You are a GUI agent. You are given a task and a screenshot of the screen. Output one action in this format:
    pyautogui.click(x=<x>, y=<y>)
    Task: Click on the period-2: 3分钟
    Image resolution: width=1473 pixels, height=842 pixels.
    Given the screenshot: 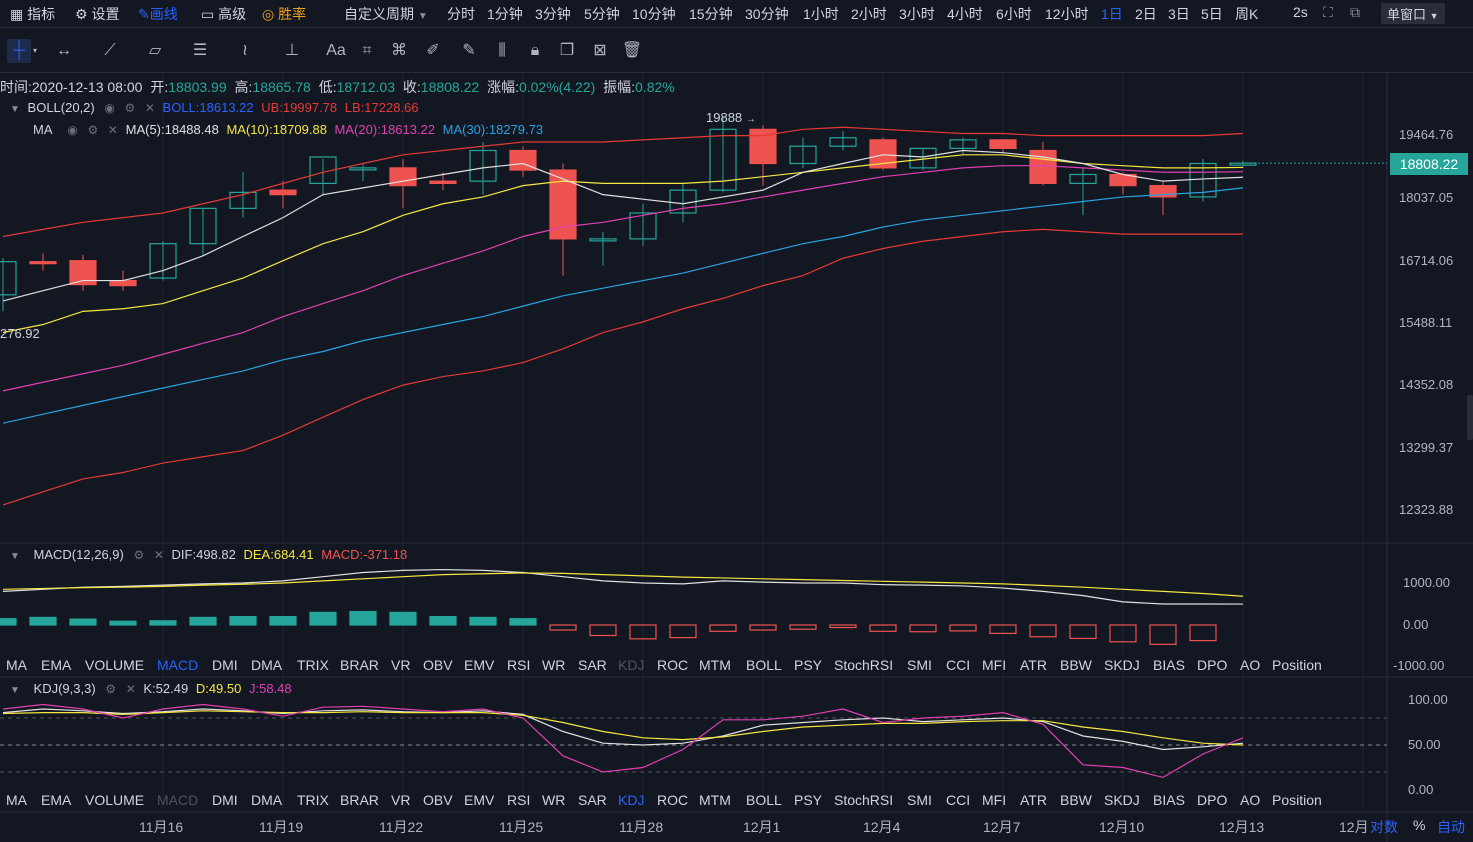 What is the action you would take?
    pyautogui.click(x=553, y=14)
    